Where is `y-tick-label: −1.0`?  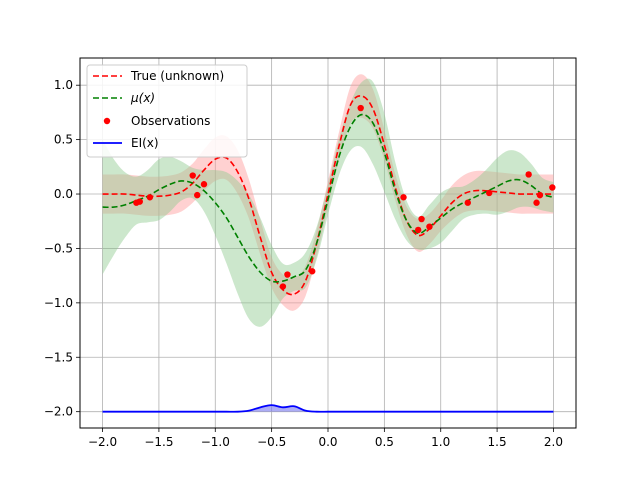 y-tick-label: −1.0 is located at coordinates (58, 303).